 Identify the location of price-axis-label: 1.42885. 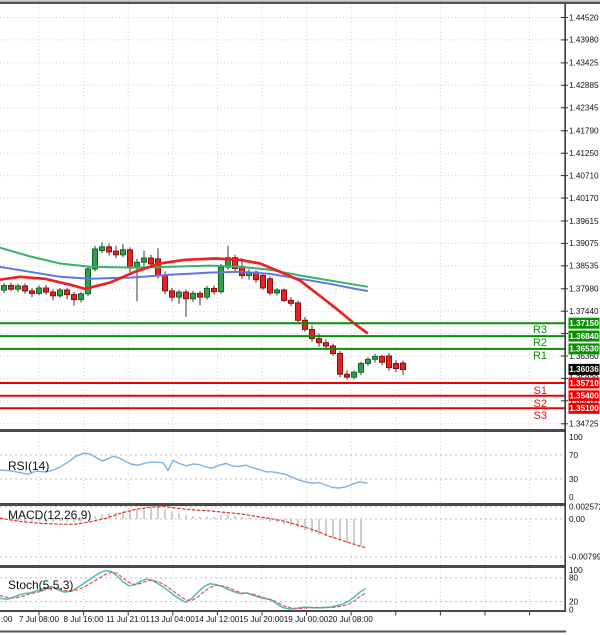
(584, 85).